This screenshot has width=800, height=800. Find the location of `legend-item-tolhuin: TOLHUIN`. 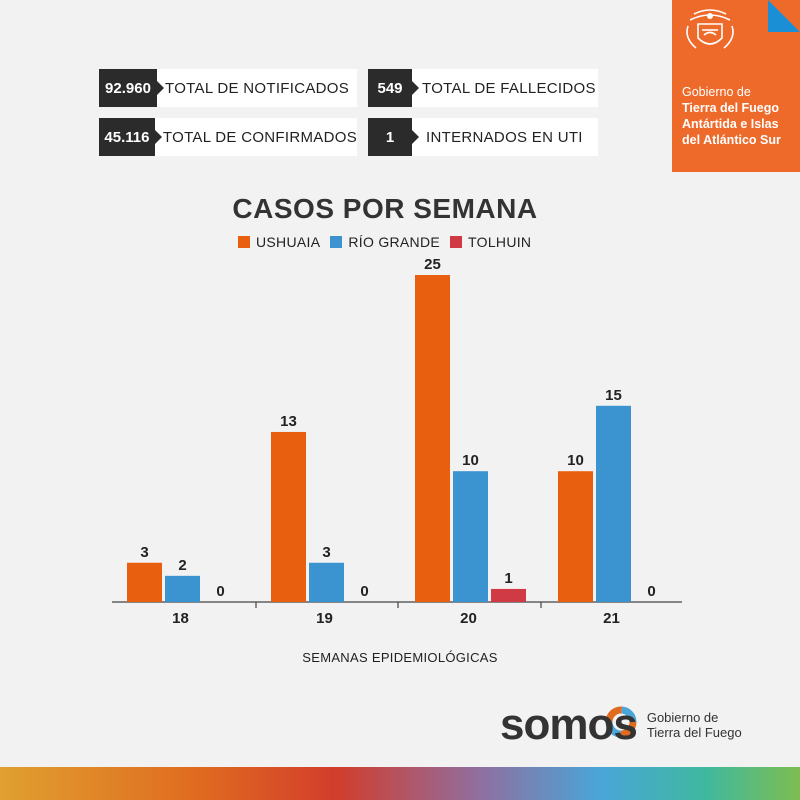

legend-item-tolhuin: TOLHUIN is located at coordinates (490, 242).